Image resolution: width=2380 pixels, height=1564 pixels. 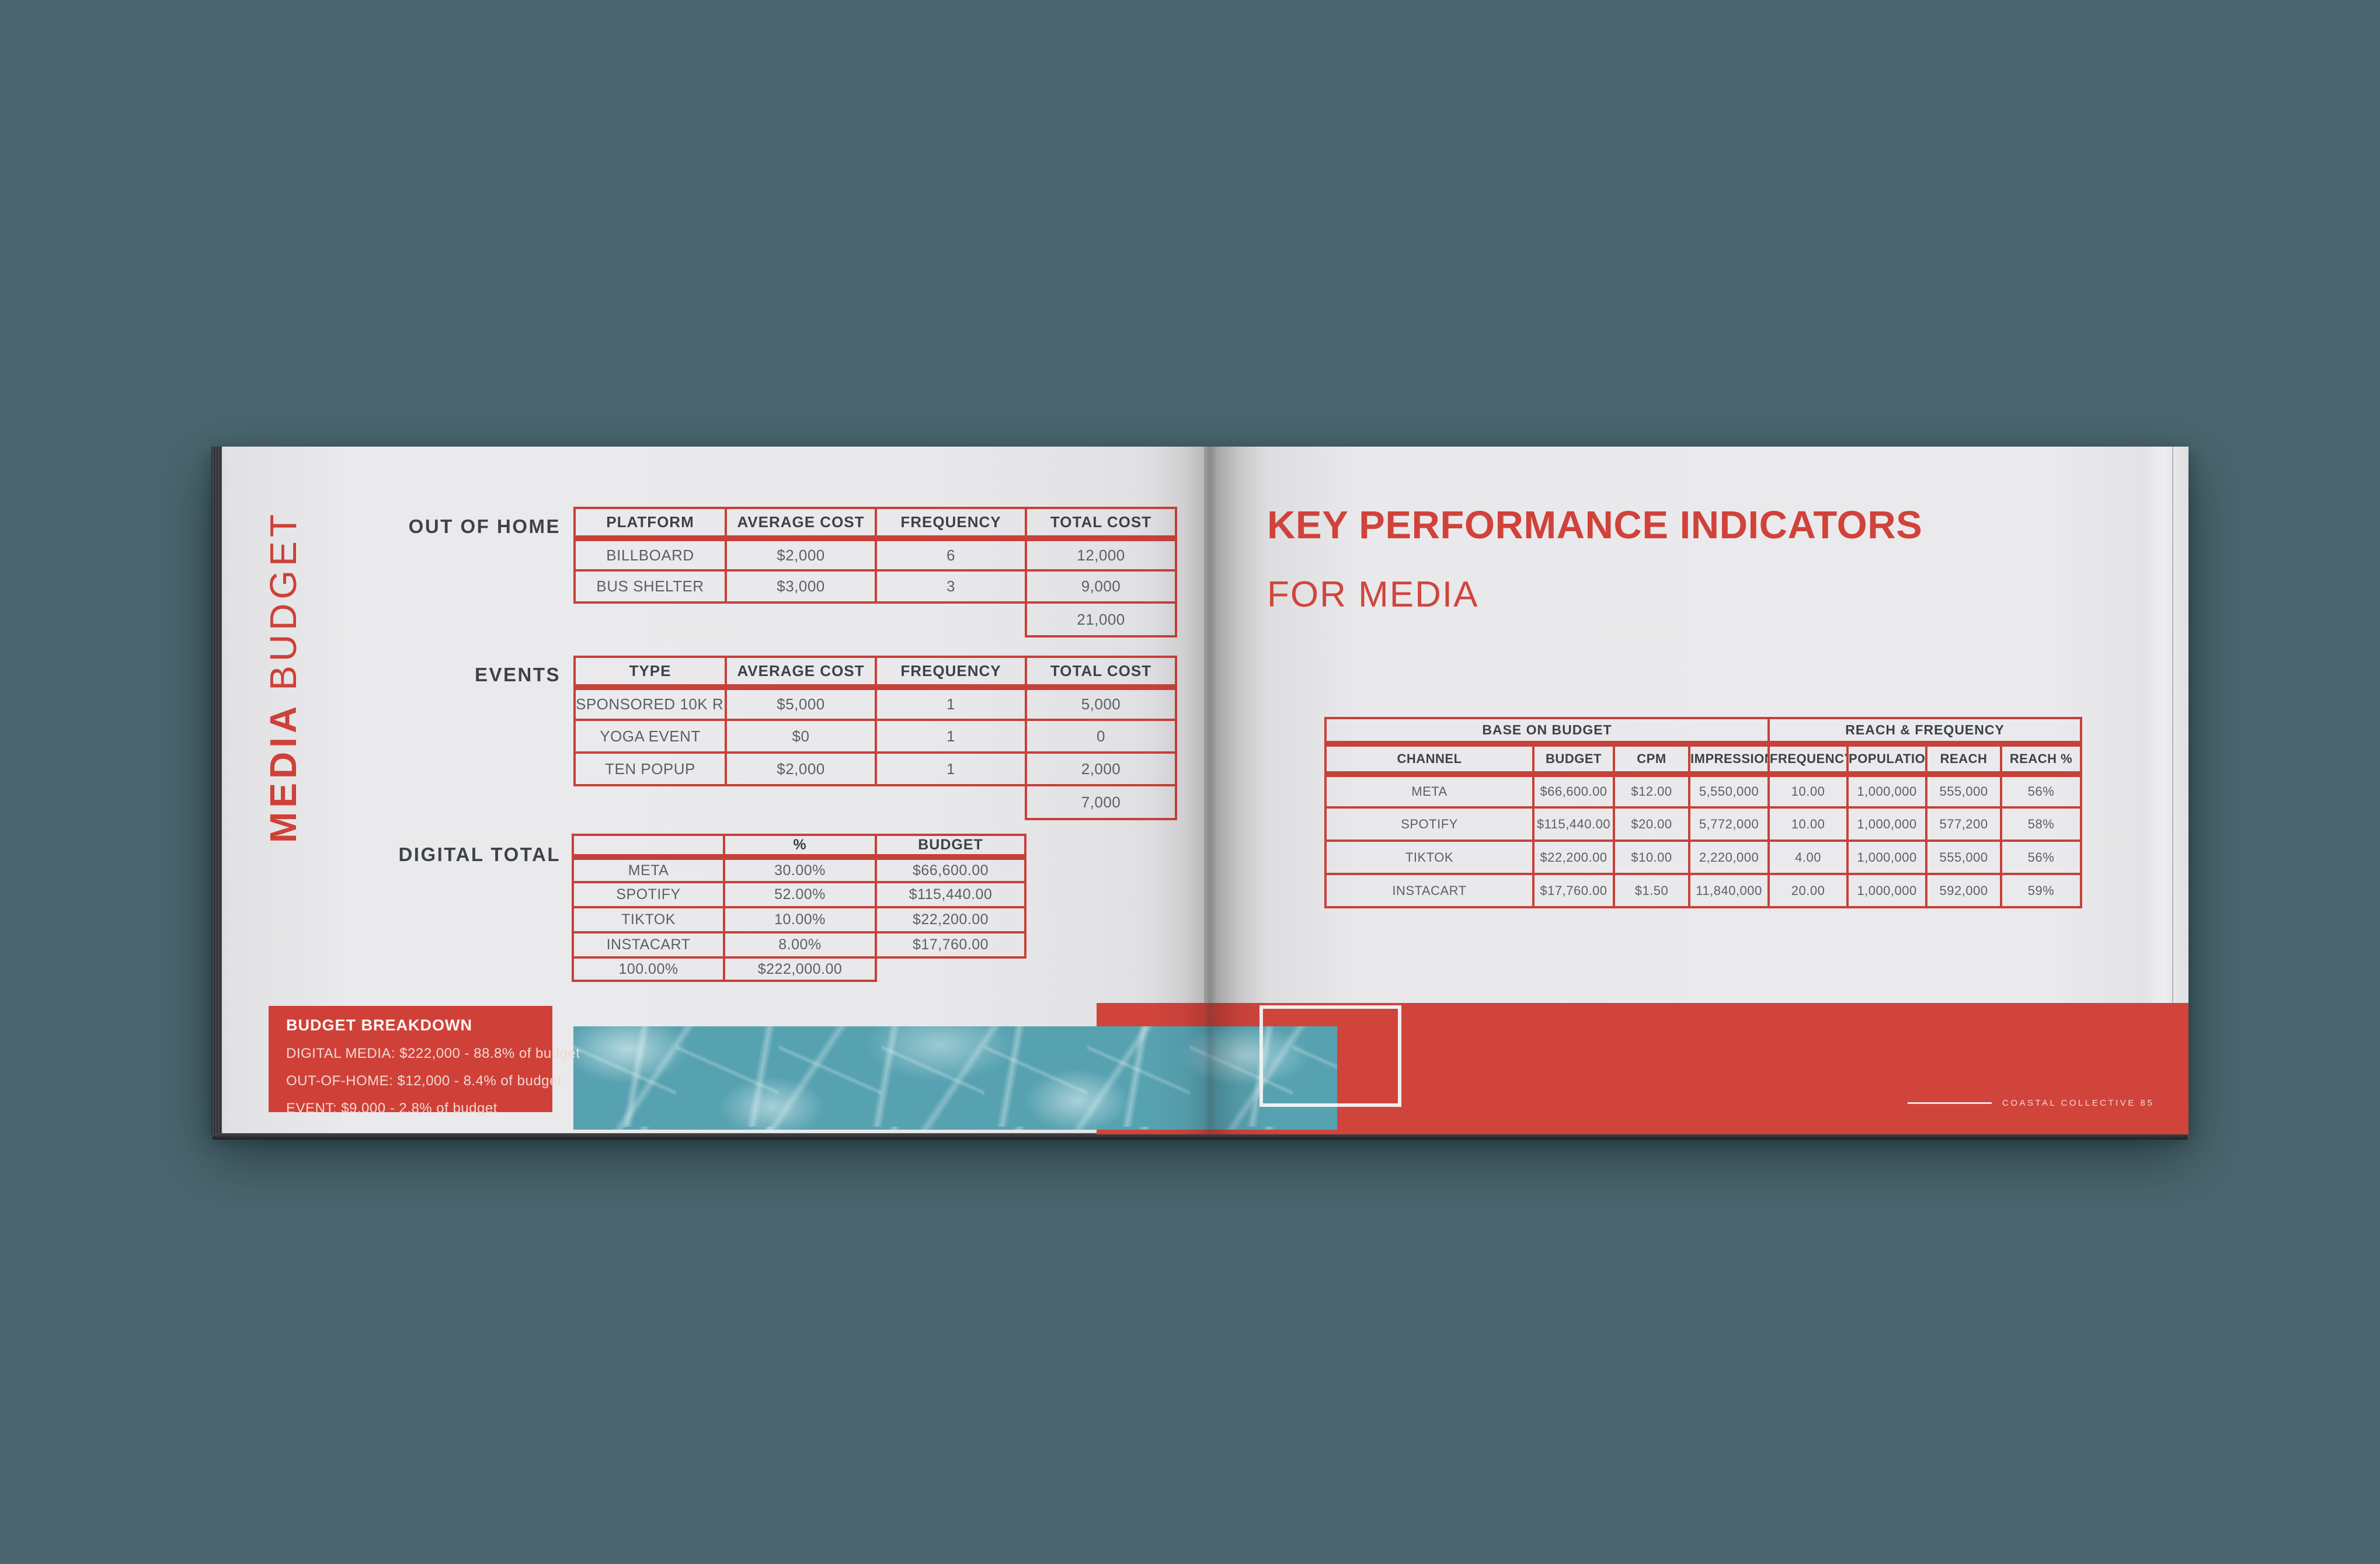 What do you see at coordinates (1574, 890) in the screenshot?
I see `table-cell: $17,760.00` at bounding box center [1574, 890].